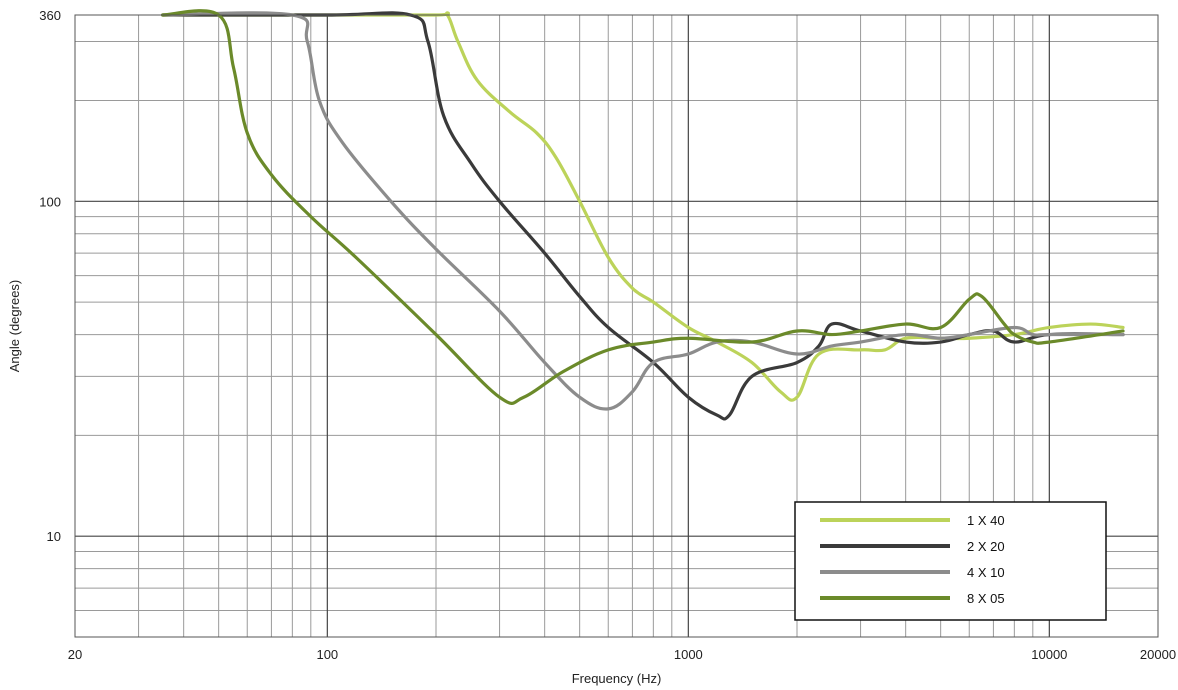 This screenshot has height=690, width=1178. What do you see at coordinates (327, 654) in the screenshot?
I see `x-tick-label: 100` at bounding box center [327, 654].